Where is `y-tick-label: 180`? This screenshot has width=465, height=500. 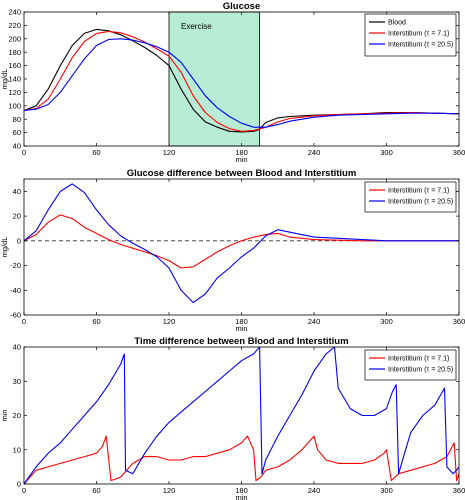
y-tick-label: 180 is located at coordinates (14, 52).